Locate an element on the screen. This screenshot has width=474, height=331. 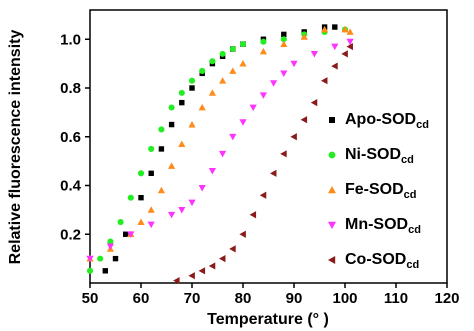
legend-label: Fe-SODcd is located at coordinates (381, 191).